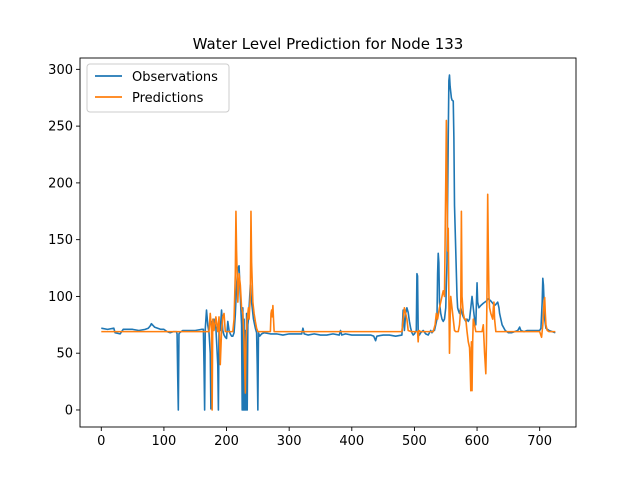  Describe the element at coordinates (60, 70) in the screenshot. I see `y-tick-label: 300` at that location.